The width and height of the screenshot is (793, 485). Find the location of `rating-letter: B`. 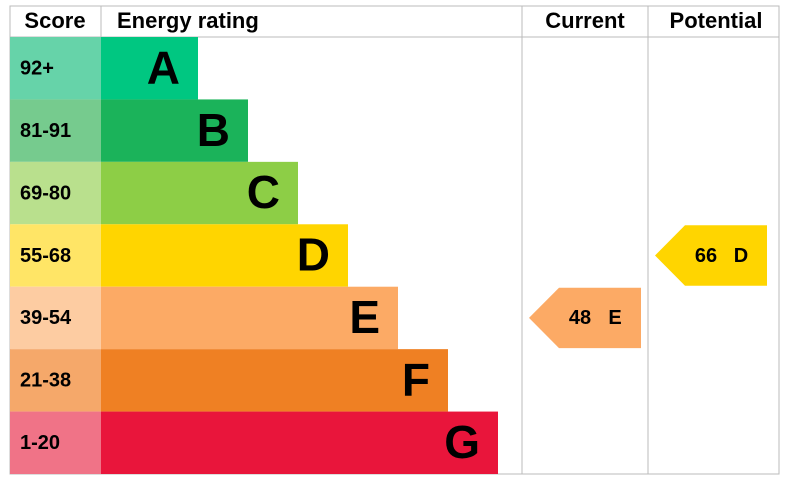

rating-letter: B is located at coordinates (213, 130).